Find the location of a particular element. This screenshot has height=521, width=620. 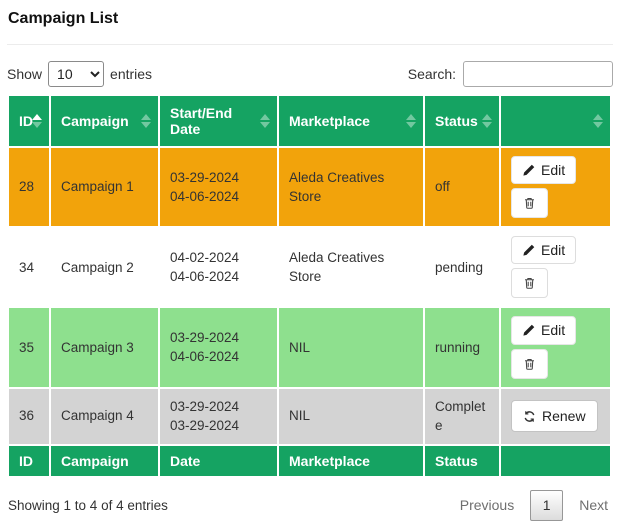

cell-campaign: Campaign 4 is located at coordinates (104, 416).